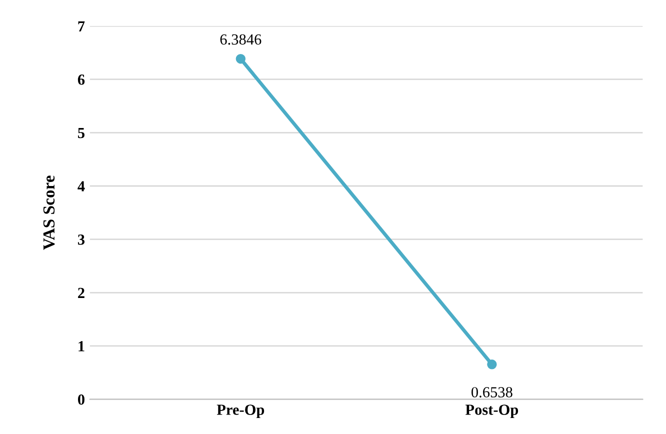 The image size is (666, 434). I want to click on y-tick-label: 5, so click(81, 133).